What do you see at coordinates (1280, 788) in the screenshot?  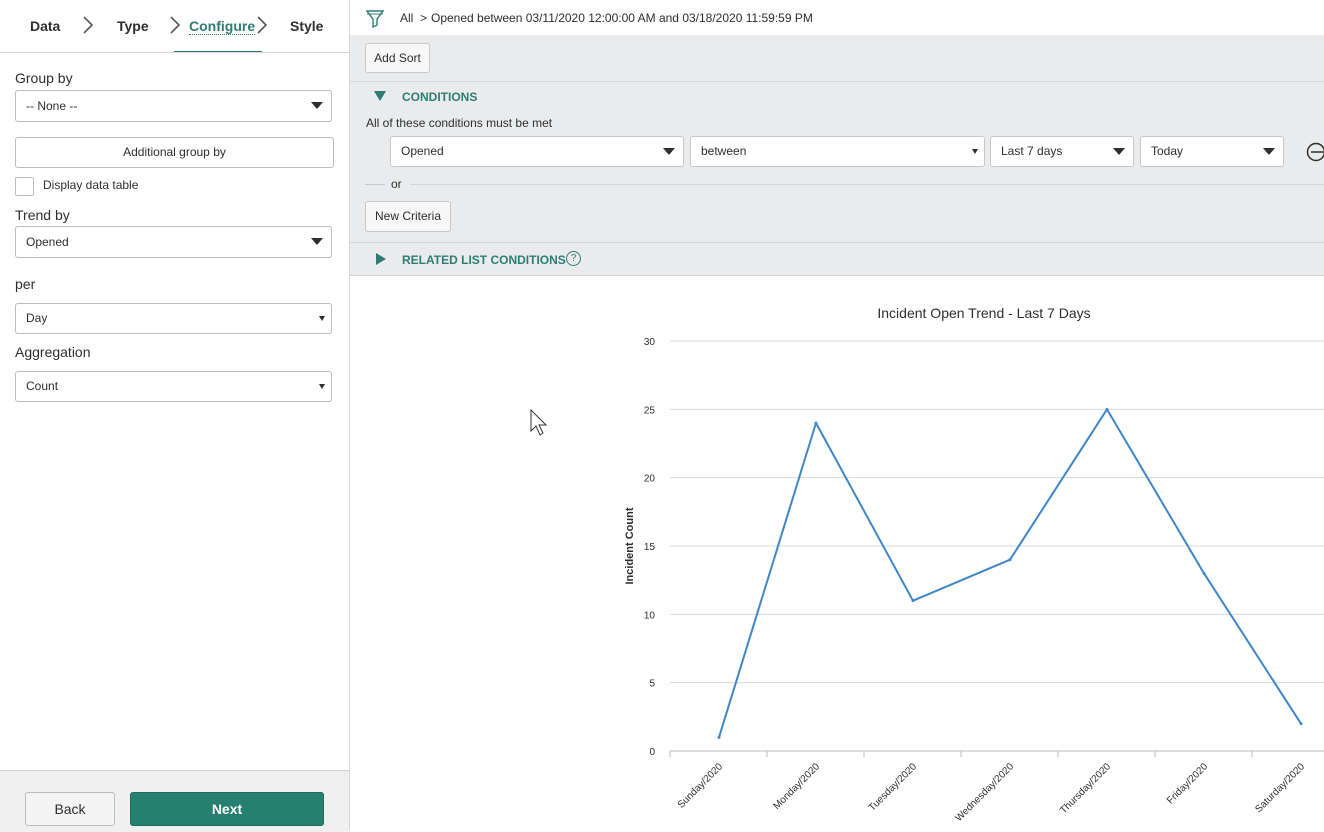 I see `x-tick-label: Saturday/2020` at bounding box center [1280, 788].